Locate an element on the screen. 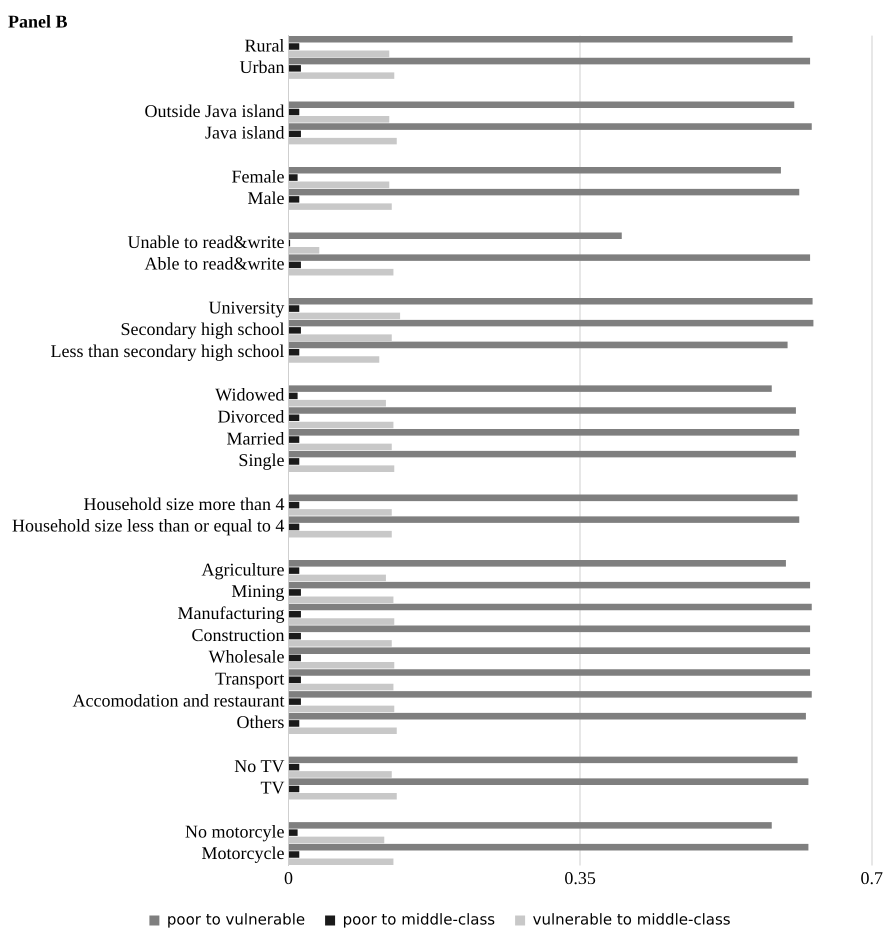 The height and width of the screenshot is (948, 895). y-tick-label: Transport is located at coordinates (249, 678).